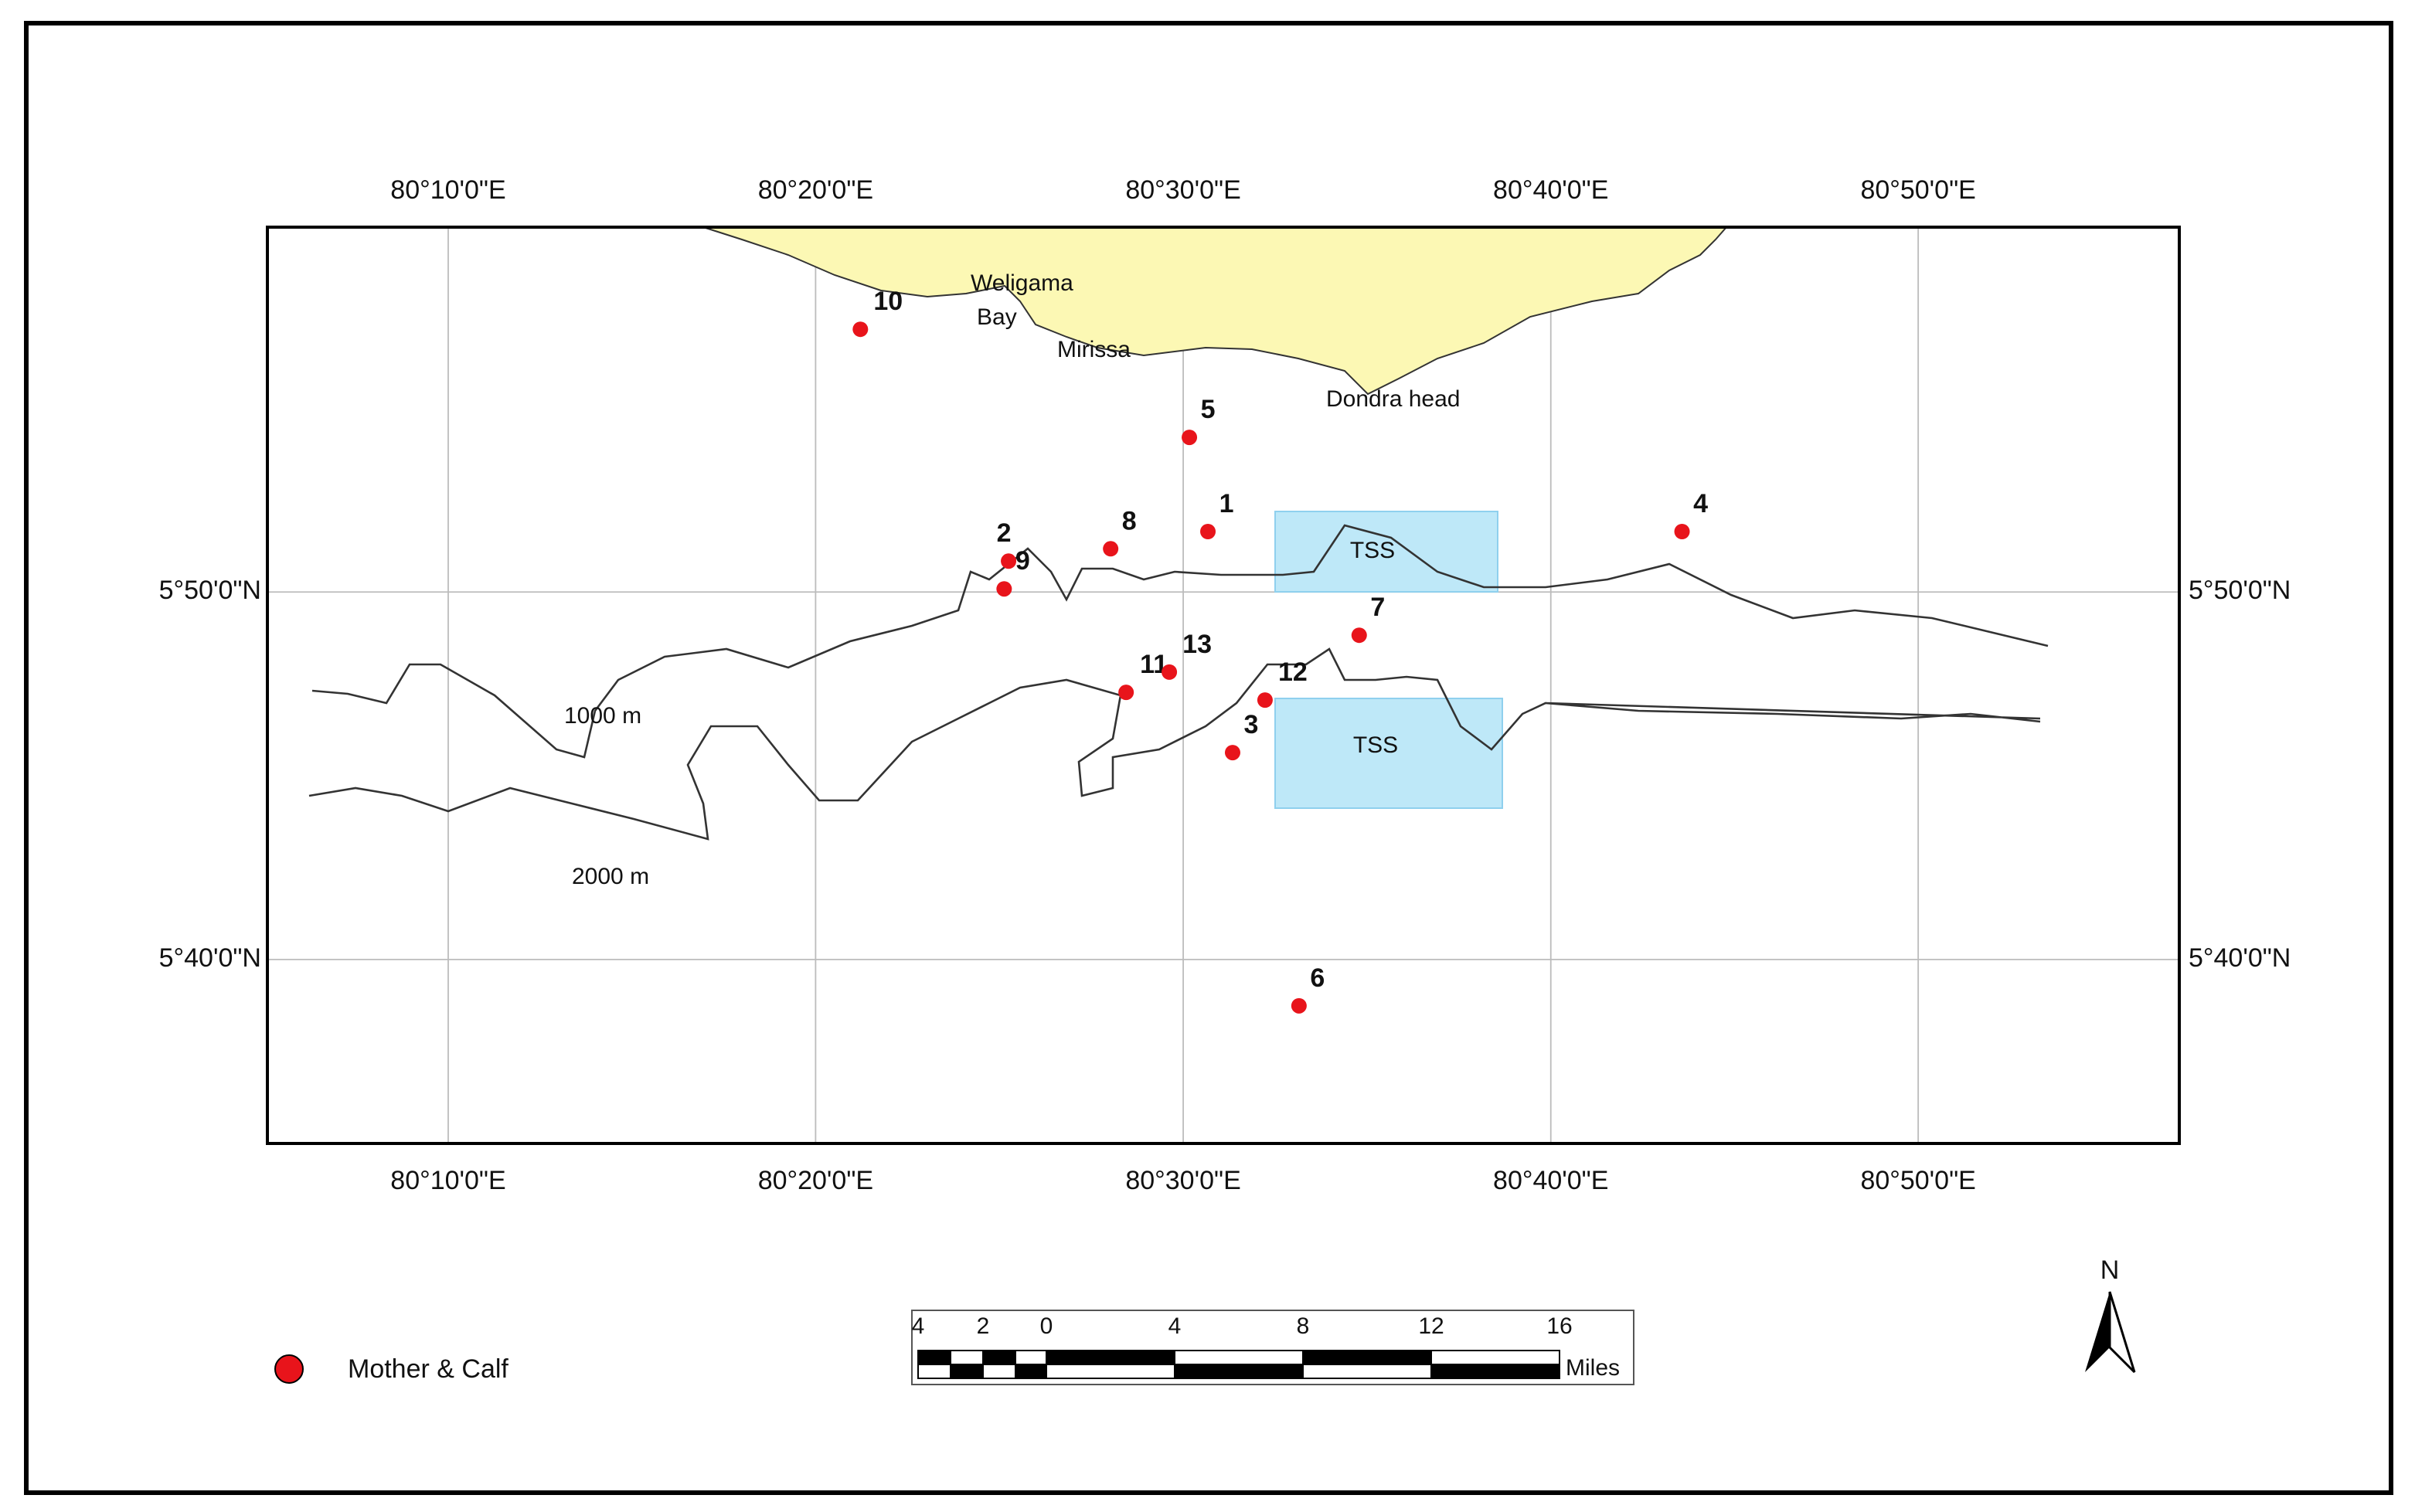 This screenshot has width=2415, height=1512. What do you see at coordinates (1208, 410) in the screenshot?
I see `point-label: 5` at bounding box center [1208, 410].